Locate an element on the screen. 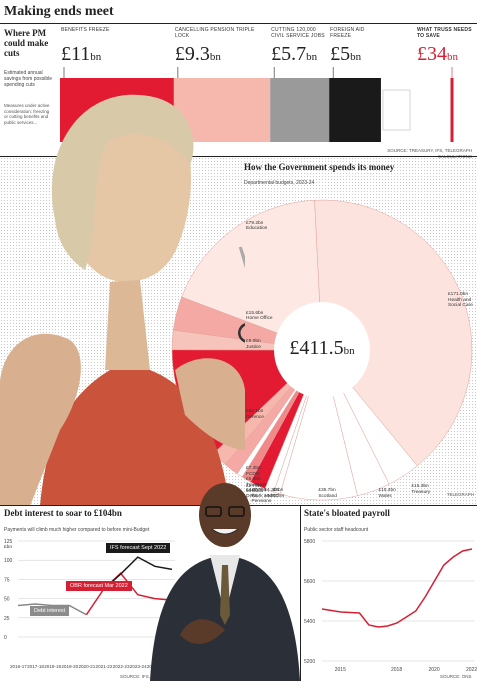 The width and height of the screenshot is (477, 681). pie-label-9: £6.9bn Transport is located at coordinates (261, 482).